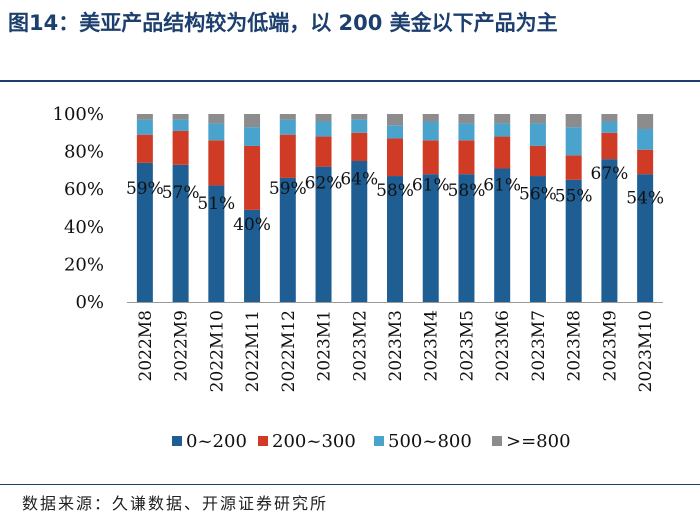  I want to click on data-label: 57%, so click(181, 193).